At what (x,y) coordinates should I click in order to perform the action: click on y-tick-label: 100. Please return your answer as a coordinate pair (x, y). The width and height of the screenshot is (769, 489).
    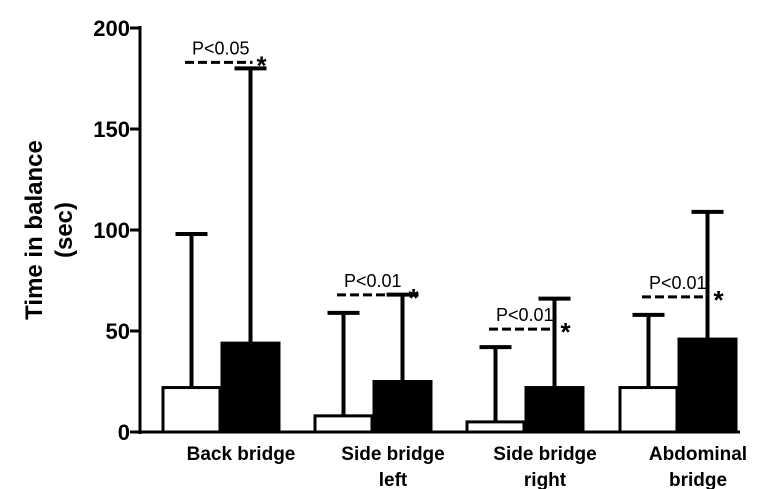
    Looking at the image, I should click on (111, 230).